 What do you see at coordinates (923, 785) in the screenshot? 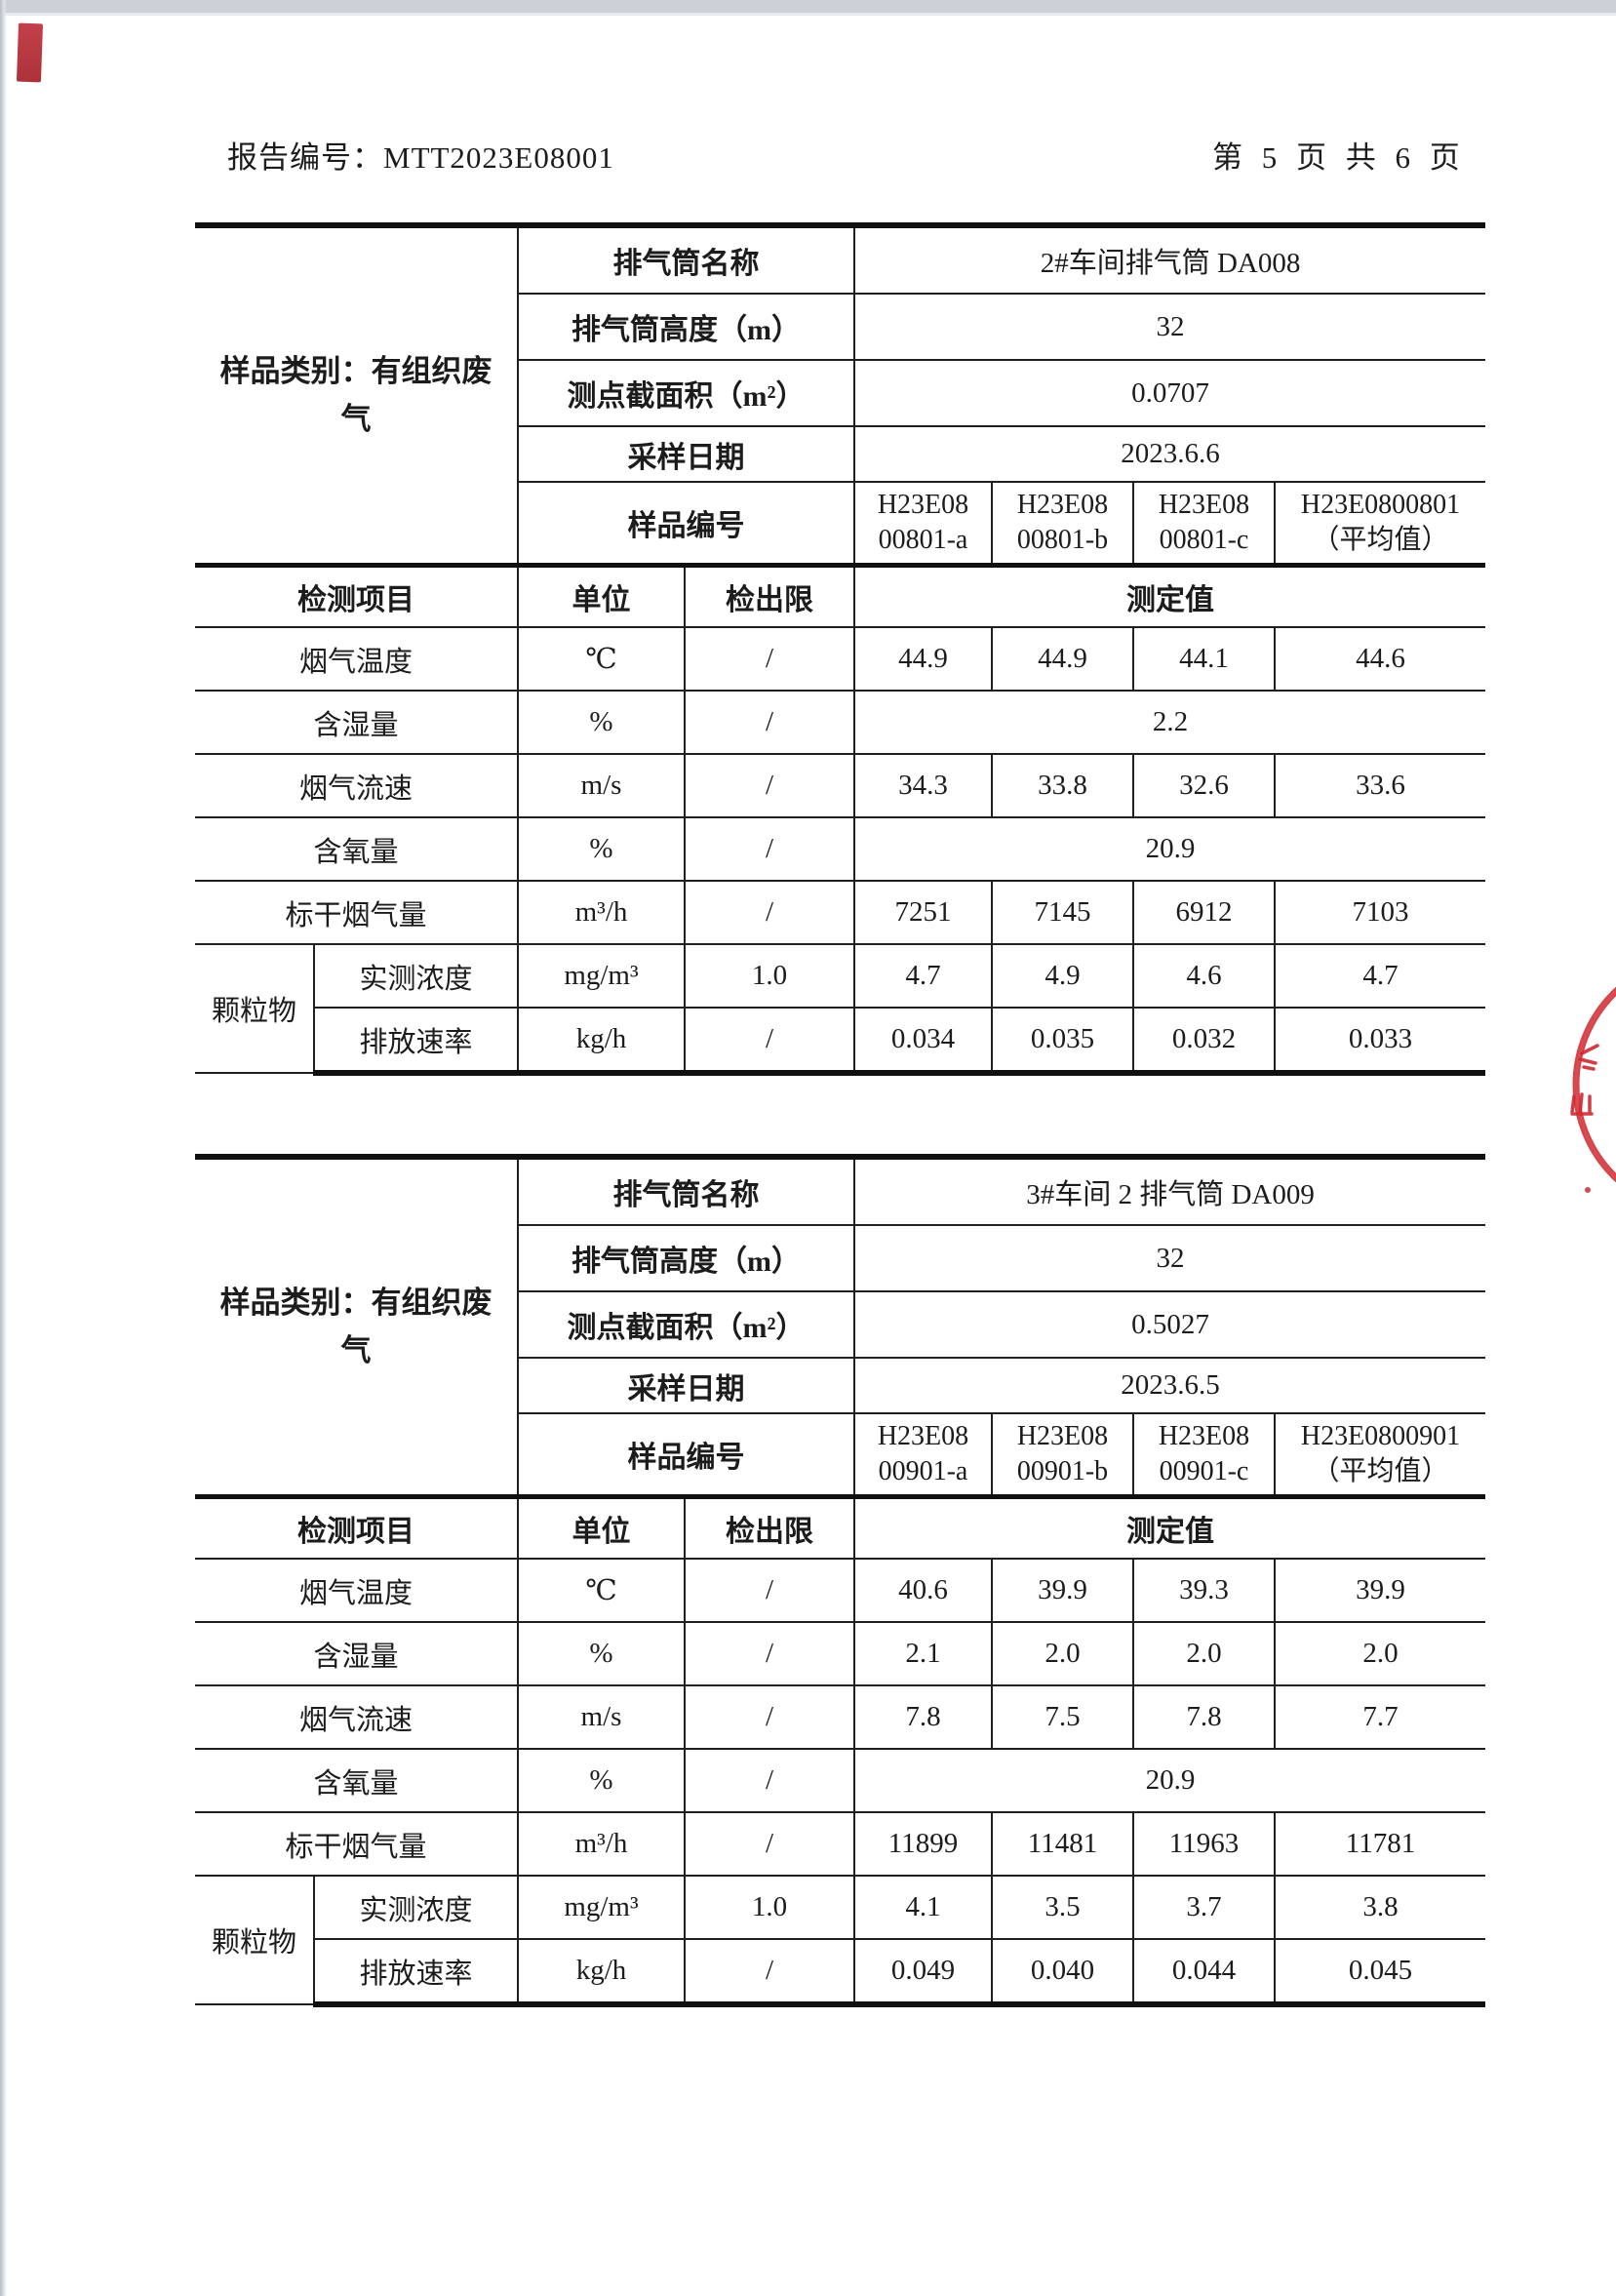
I see `value-cell: 34.3` at bounding box center [923, 785].